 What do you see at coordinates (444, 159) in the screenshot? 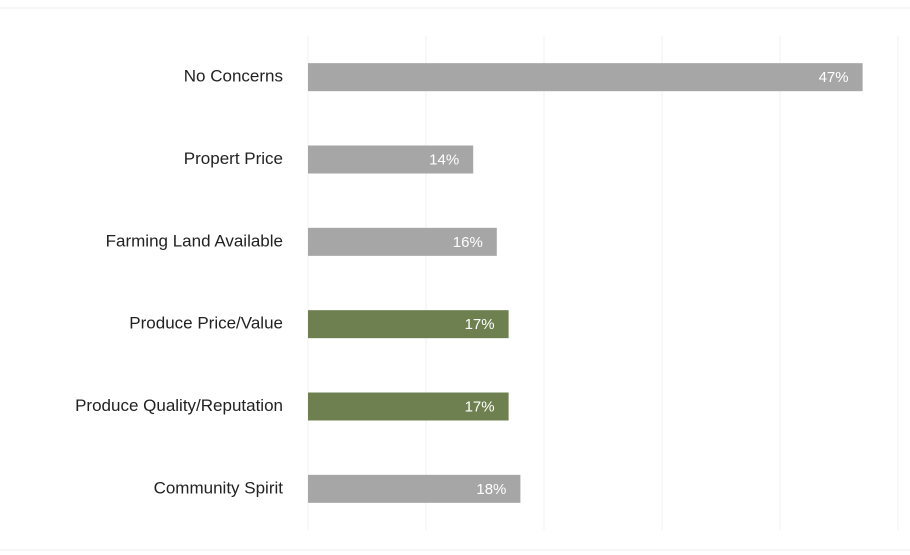
I see `value-label: 14%` at bounding box center [444, 159].